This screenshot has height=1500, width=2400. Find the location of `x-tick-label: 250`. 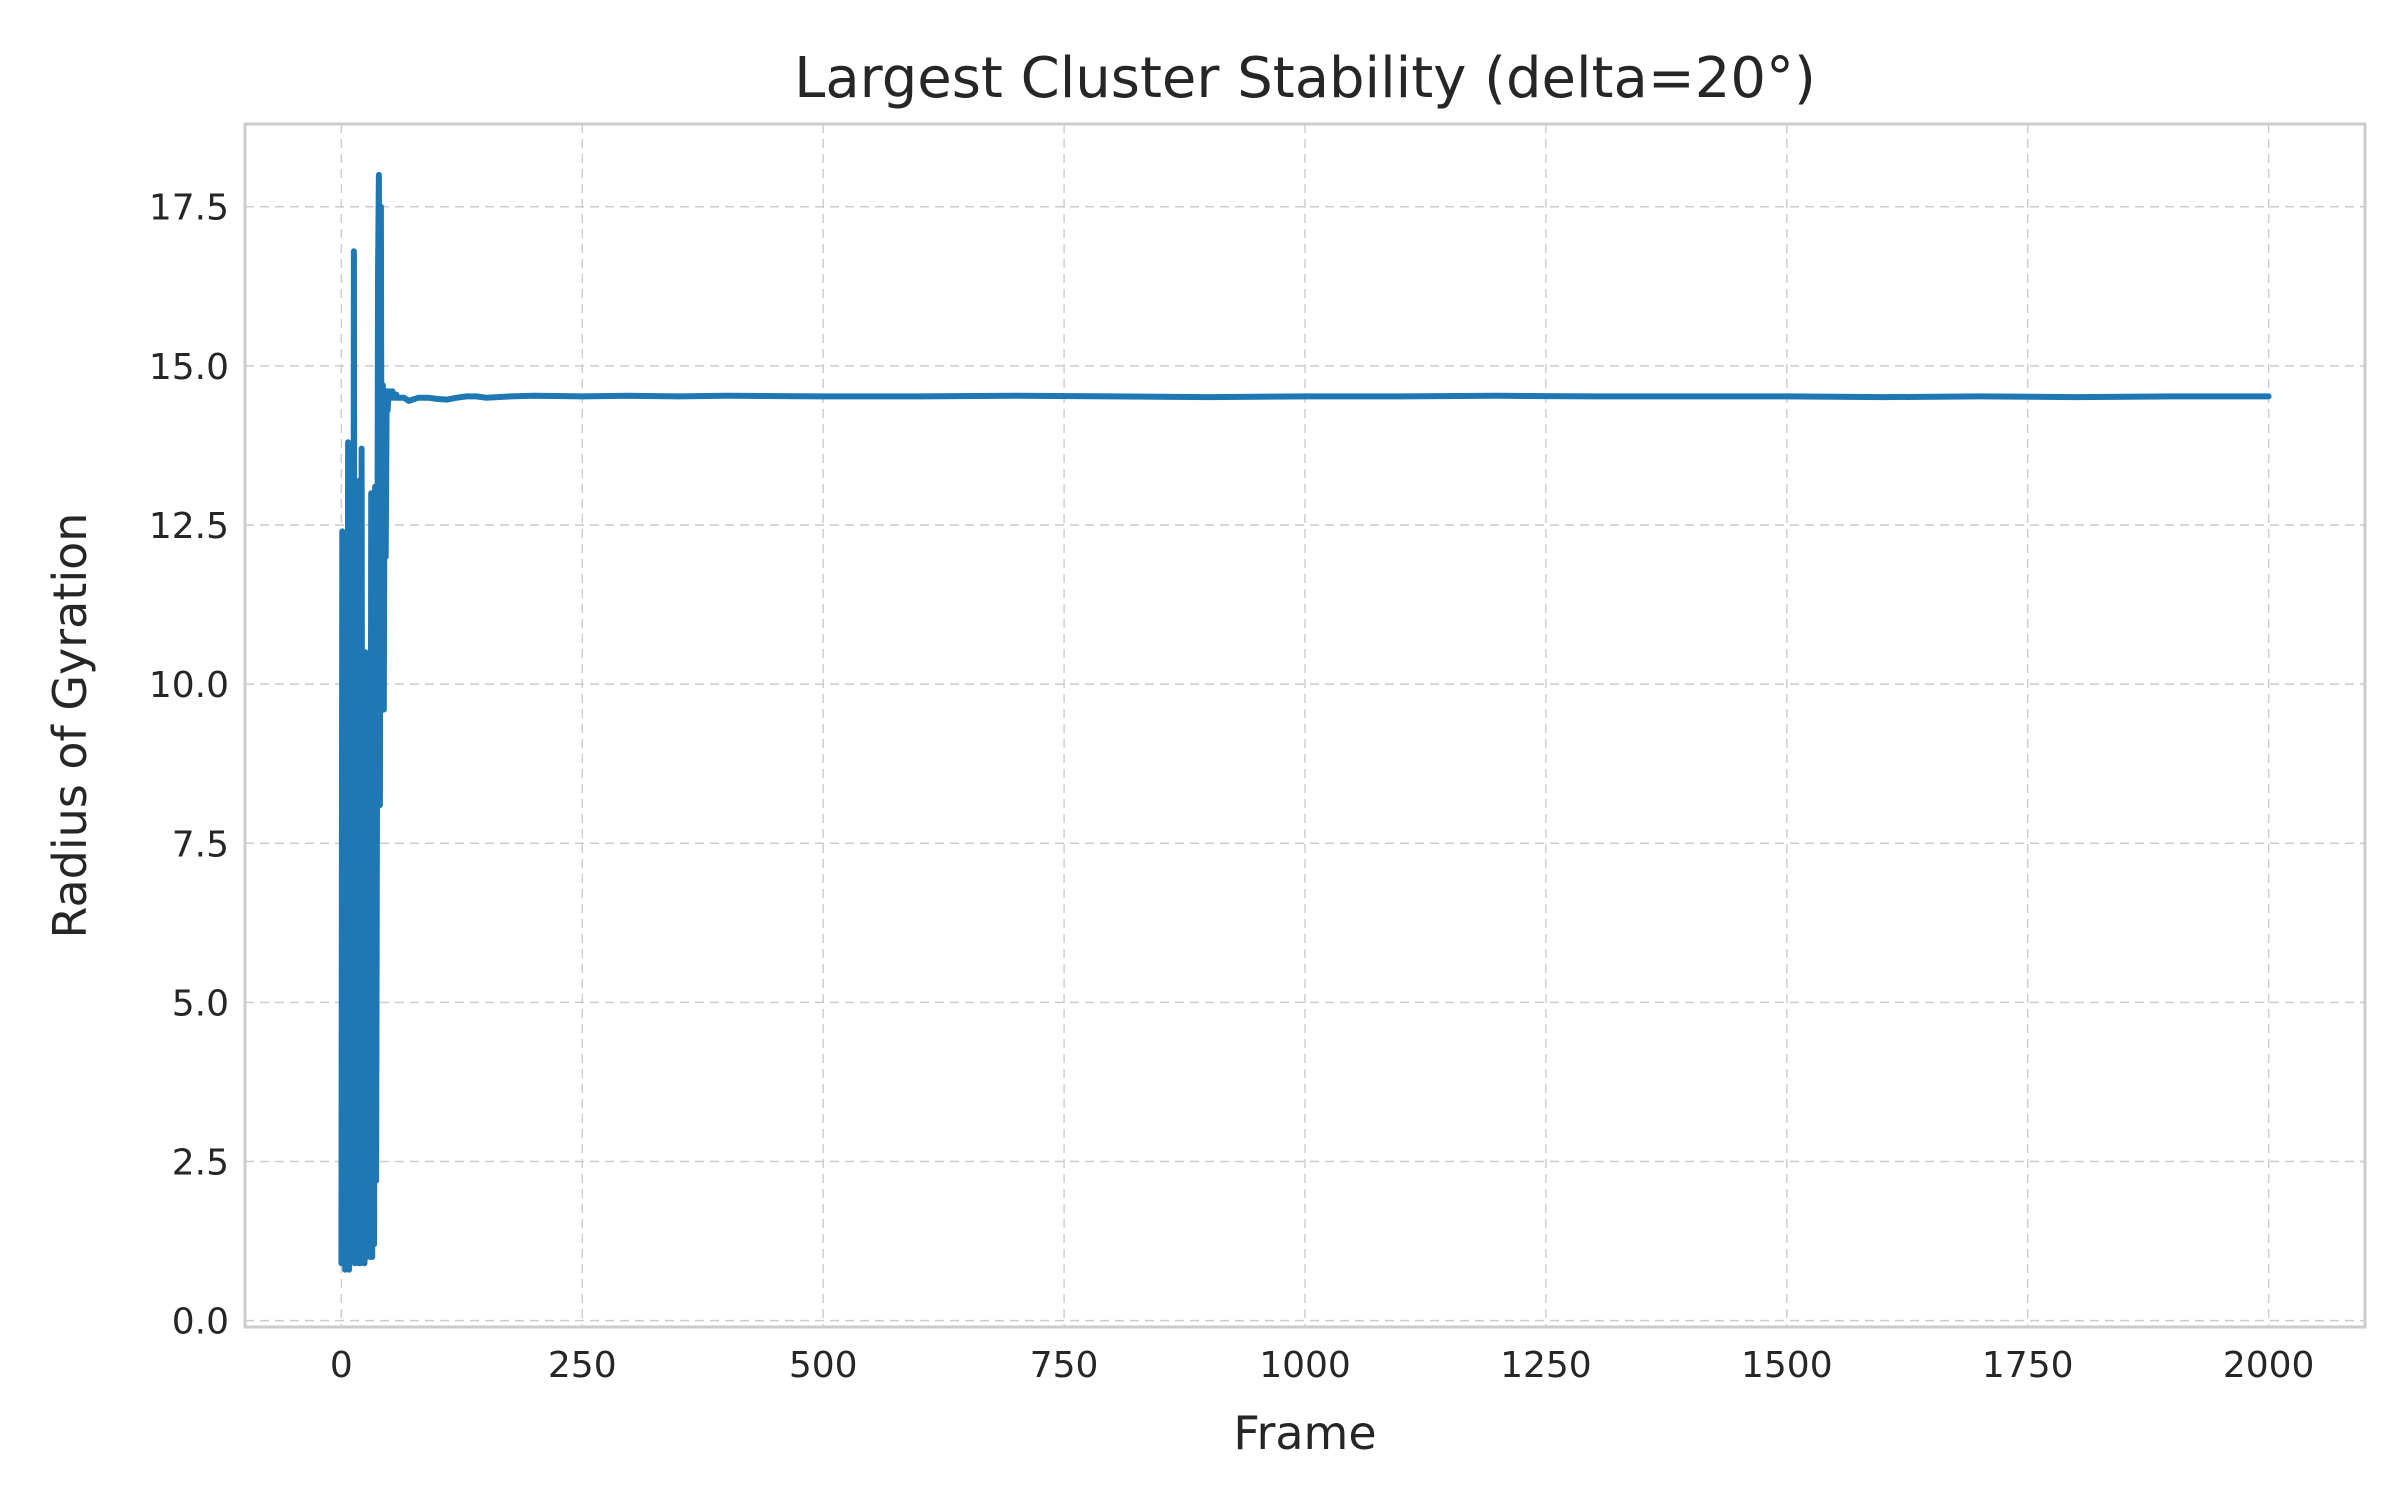

x-tick-label: 250 is located at coordinates (582, 1365).